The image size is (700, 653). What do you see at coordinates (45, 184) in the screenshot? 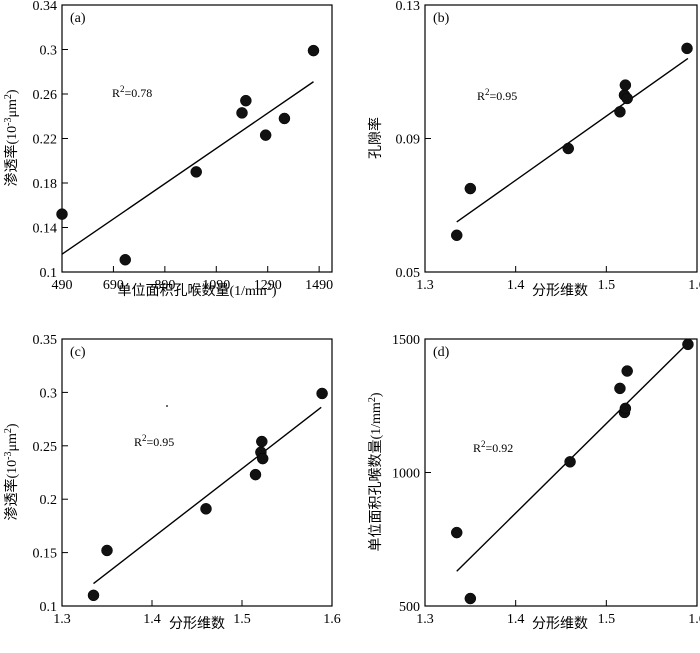
I see `y-tick-label: 0.18` at bounding box center [45, 184].